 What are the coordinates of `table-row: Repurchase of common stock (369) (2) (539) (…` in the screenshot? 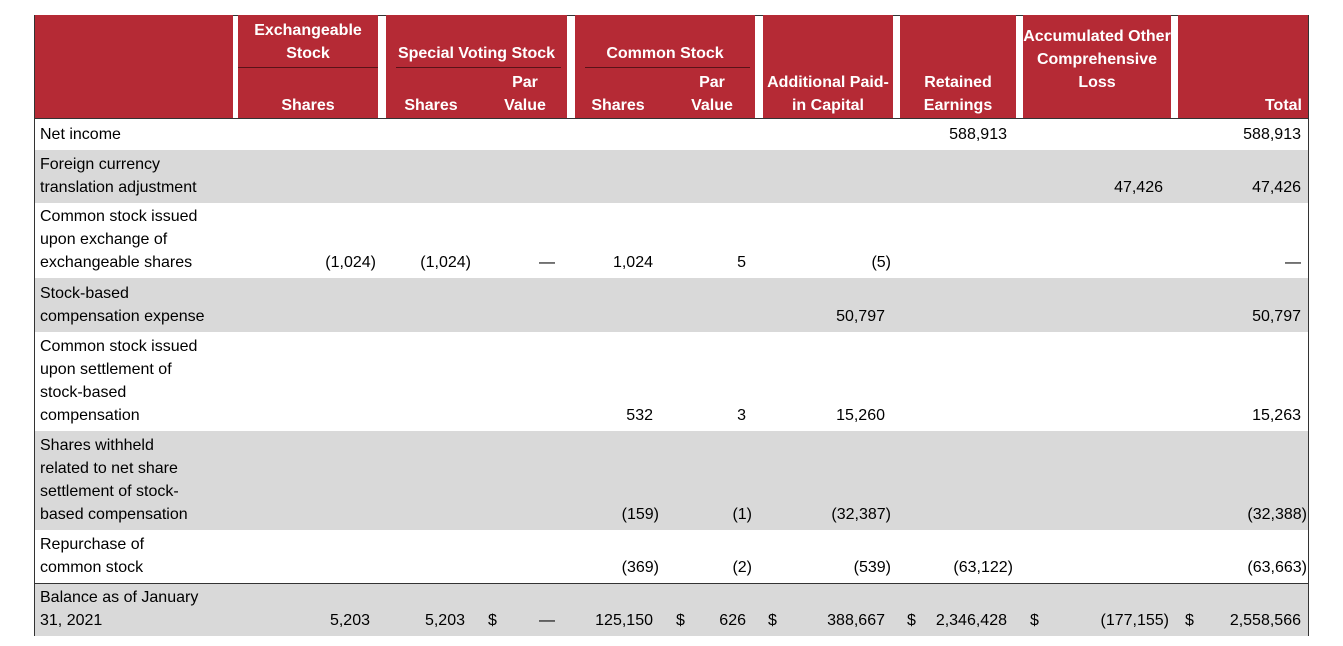 It's located at (671, 556).